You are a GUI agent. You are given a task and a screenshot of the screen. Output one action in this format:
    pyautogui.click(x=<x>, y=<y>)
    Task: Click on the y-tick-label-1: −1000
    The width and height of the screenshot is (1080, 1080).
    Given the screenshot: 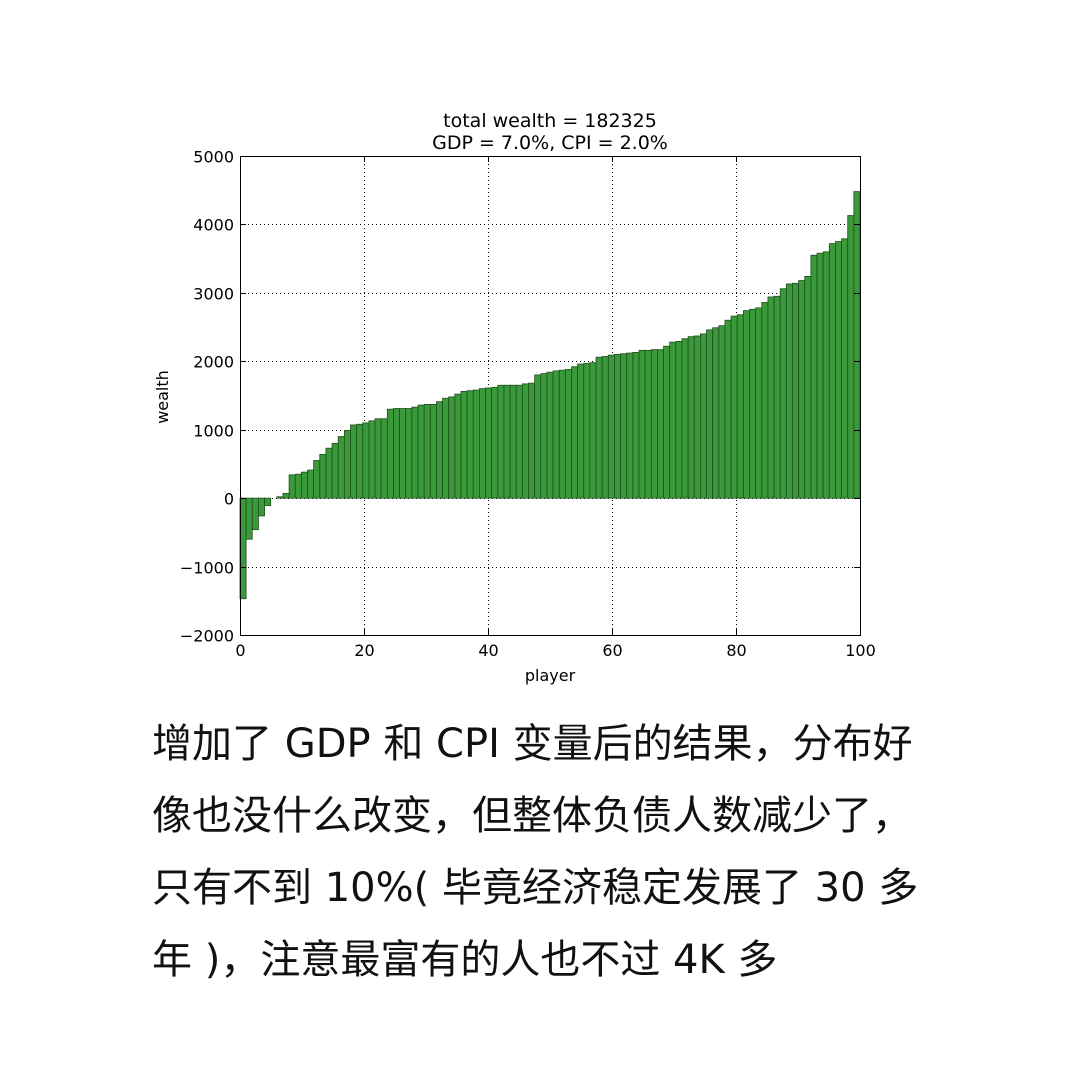 What is the action you would take?
    pyautogui.click(x=207, y=568)
    